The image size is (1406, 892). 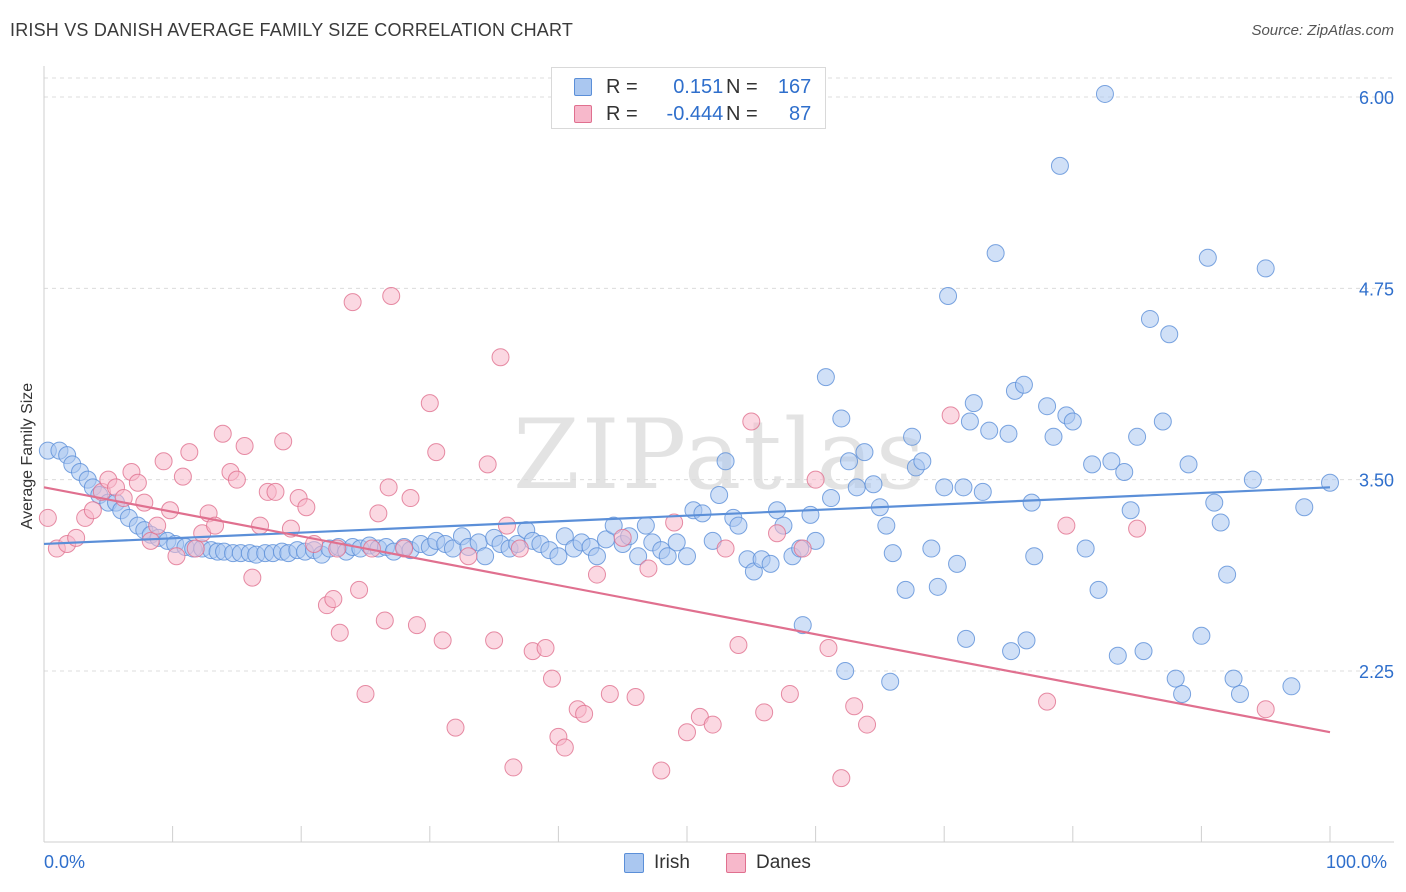 What do you see at coordinates (769, 113) in the screenshot?
I see `legend-n-danes: N = 87` at bounding box center [769, 113].